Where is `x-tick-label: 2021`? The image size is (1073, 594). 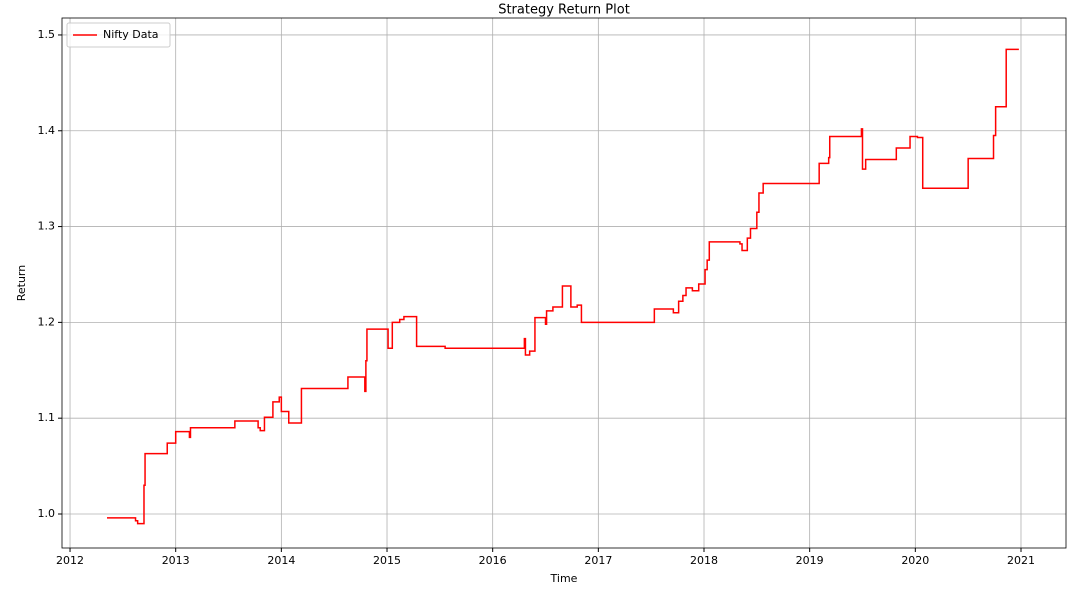
x-tick-label: 2021 is located at coordinates (1021, 560).